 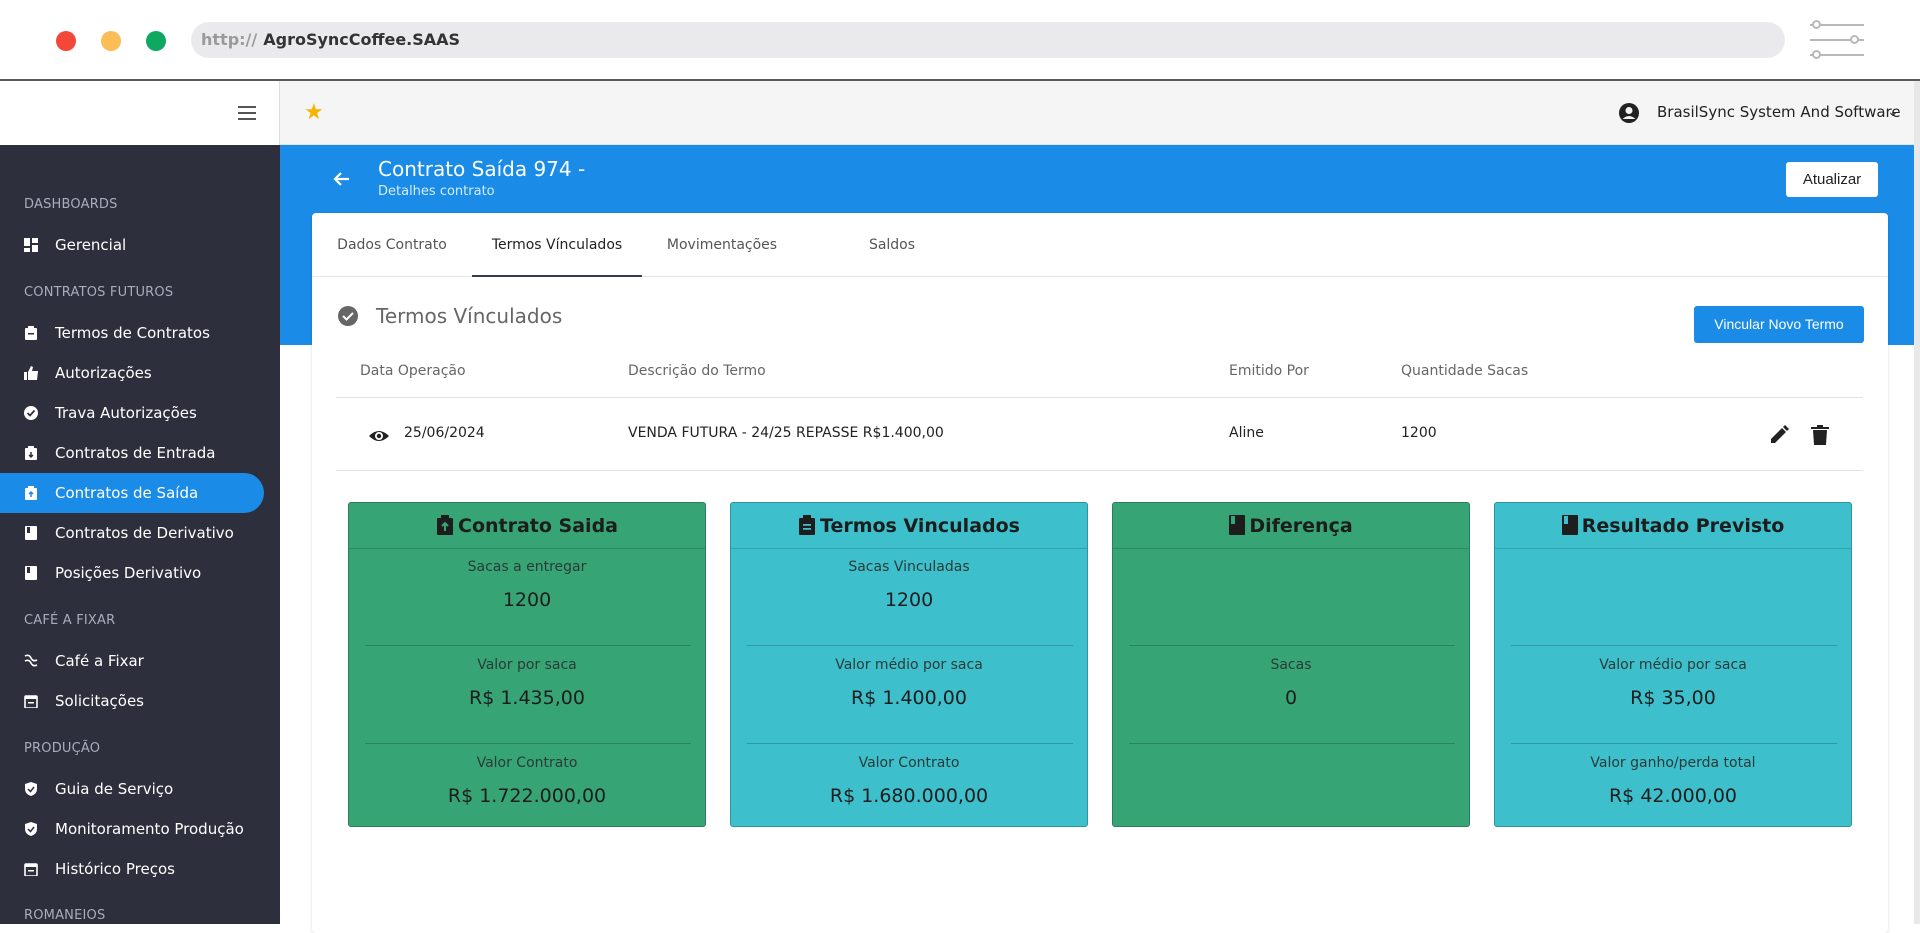 I want to click on sidebar-section-producao: PRODUÇÃO, so click(x=62, y=748).